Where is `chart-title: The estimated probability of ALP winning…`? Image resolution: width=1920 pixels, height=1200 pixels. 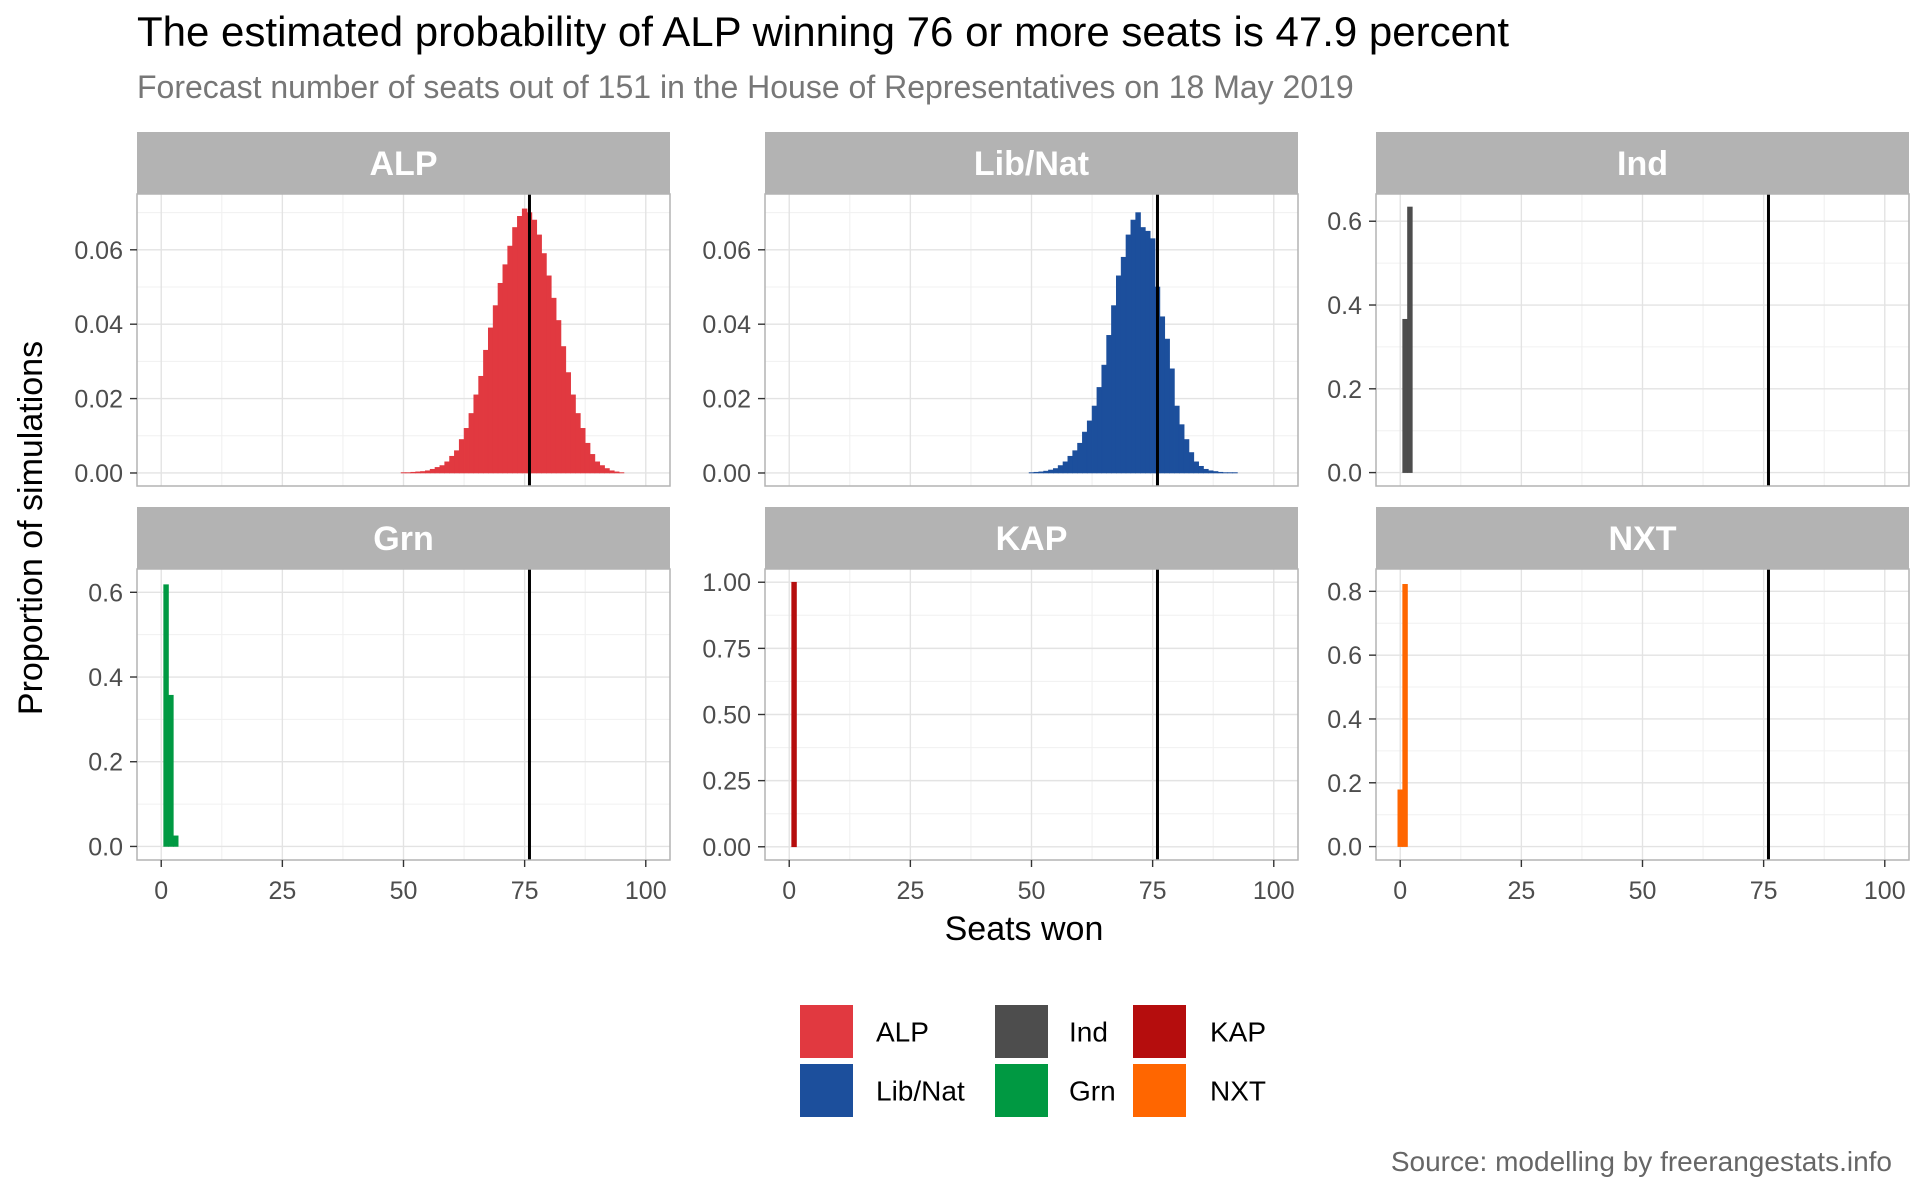 chart-title: The estimated probability of ALP winning… is located at coordinates (823, 31).